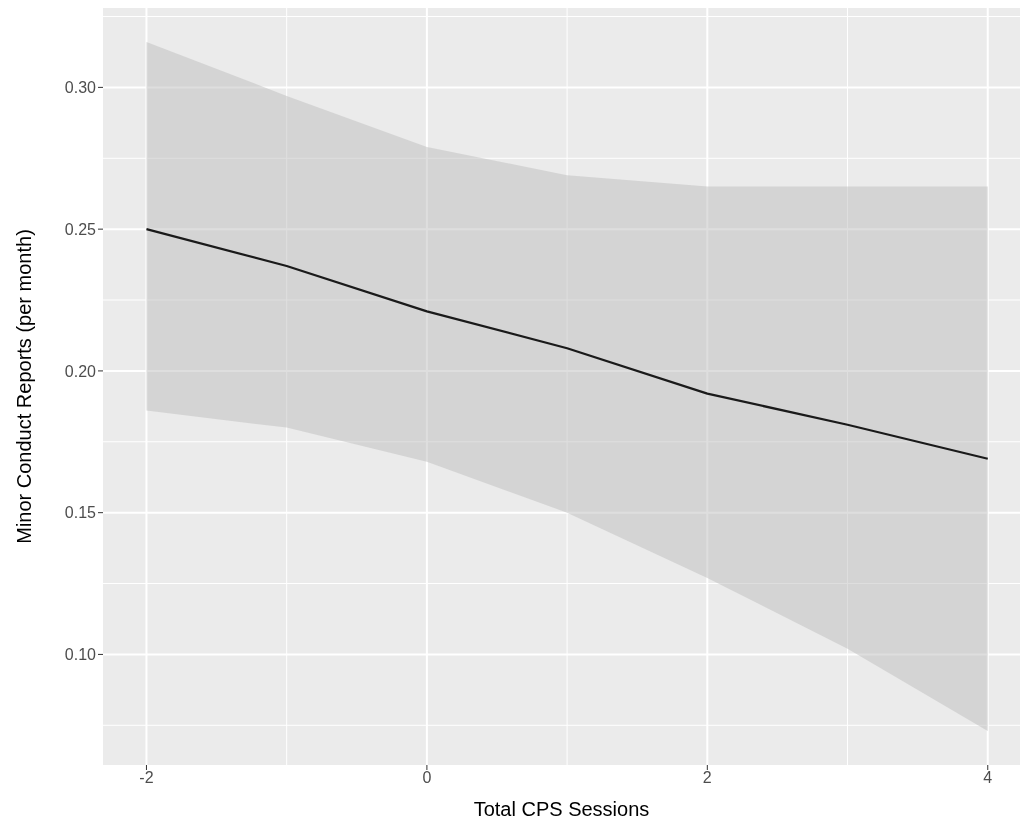 The width and height of the screenshot is (1023, 838). What do you see at coordinates (24, 386) in the screenshot?
I see `y-axis-title: Minor Conduct Reports (per month)` at bounding box center [24, 386].